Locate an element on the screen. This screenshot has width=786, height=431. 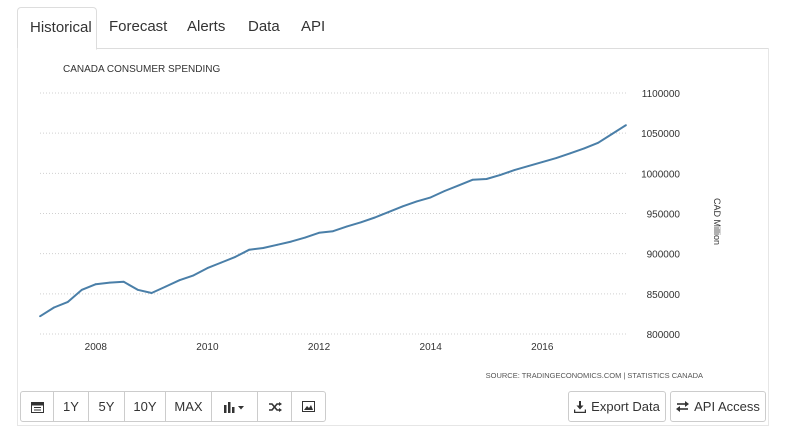
bar-chart-icon is located at coordinates (233, 407).